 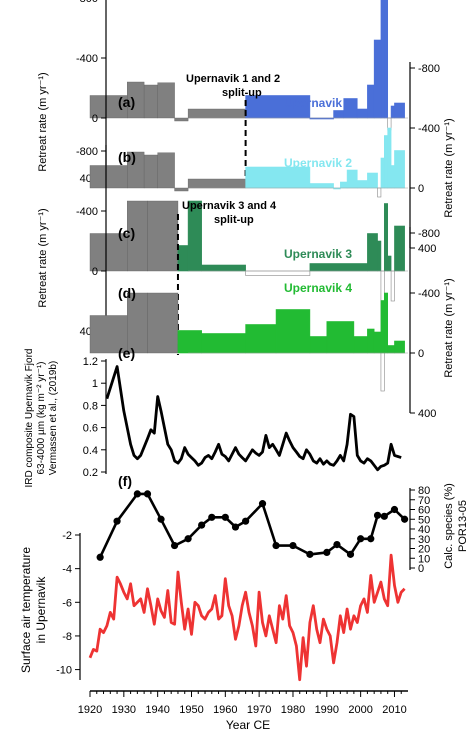 I want to click on panel-e: 0.2 0.4 0.6 0.8 1 1.2, so click(x=242, y=417).